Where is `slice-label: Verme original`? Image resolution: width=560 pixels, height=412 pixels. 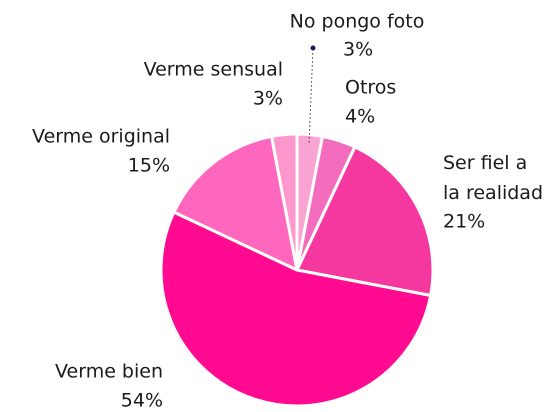
slice-label: Verme original is located at coordinates (101, 137).